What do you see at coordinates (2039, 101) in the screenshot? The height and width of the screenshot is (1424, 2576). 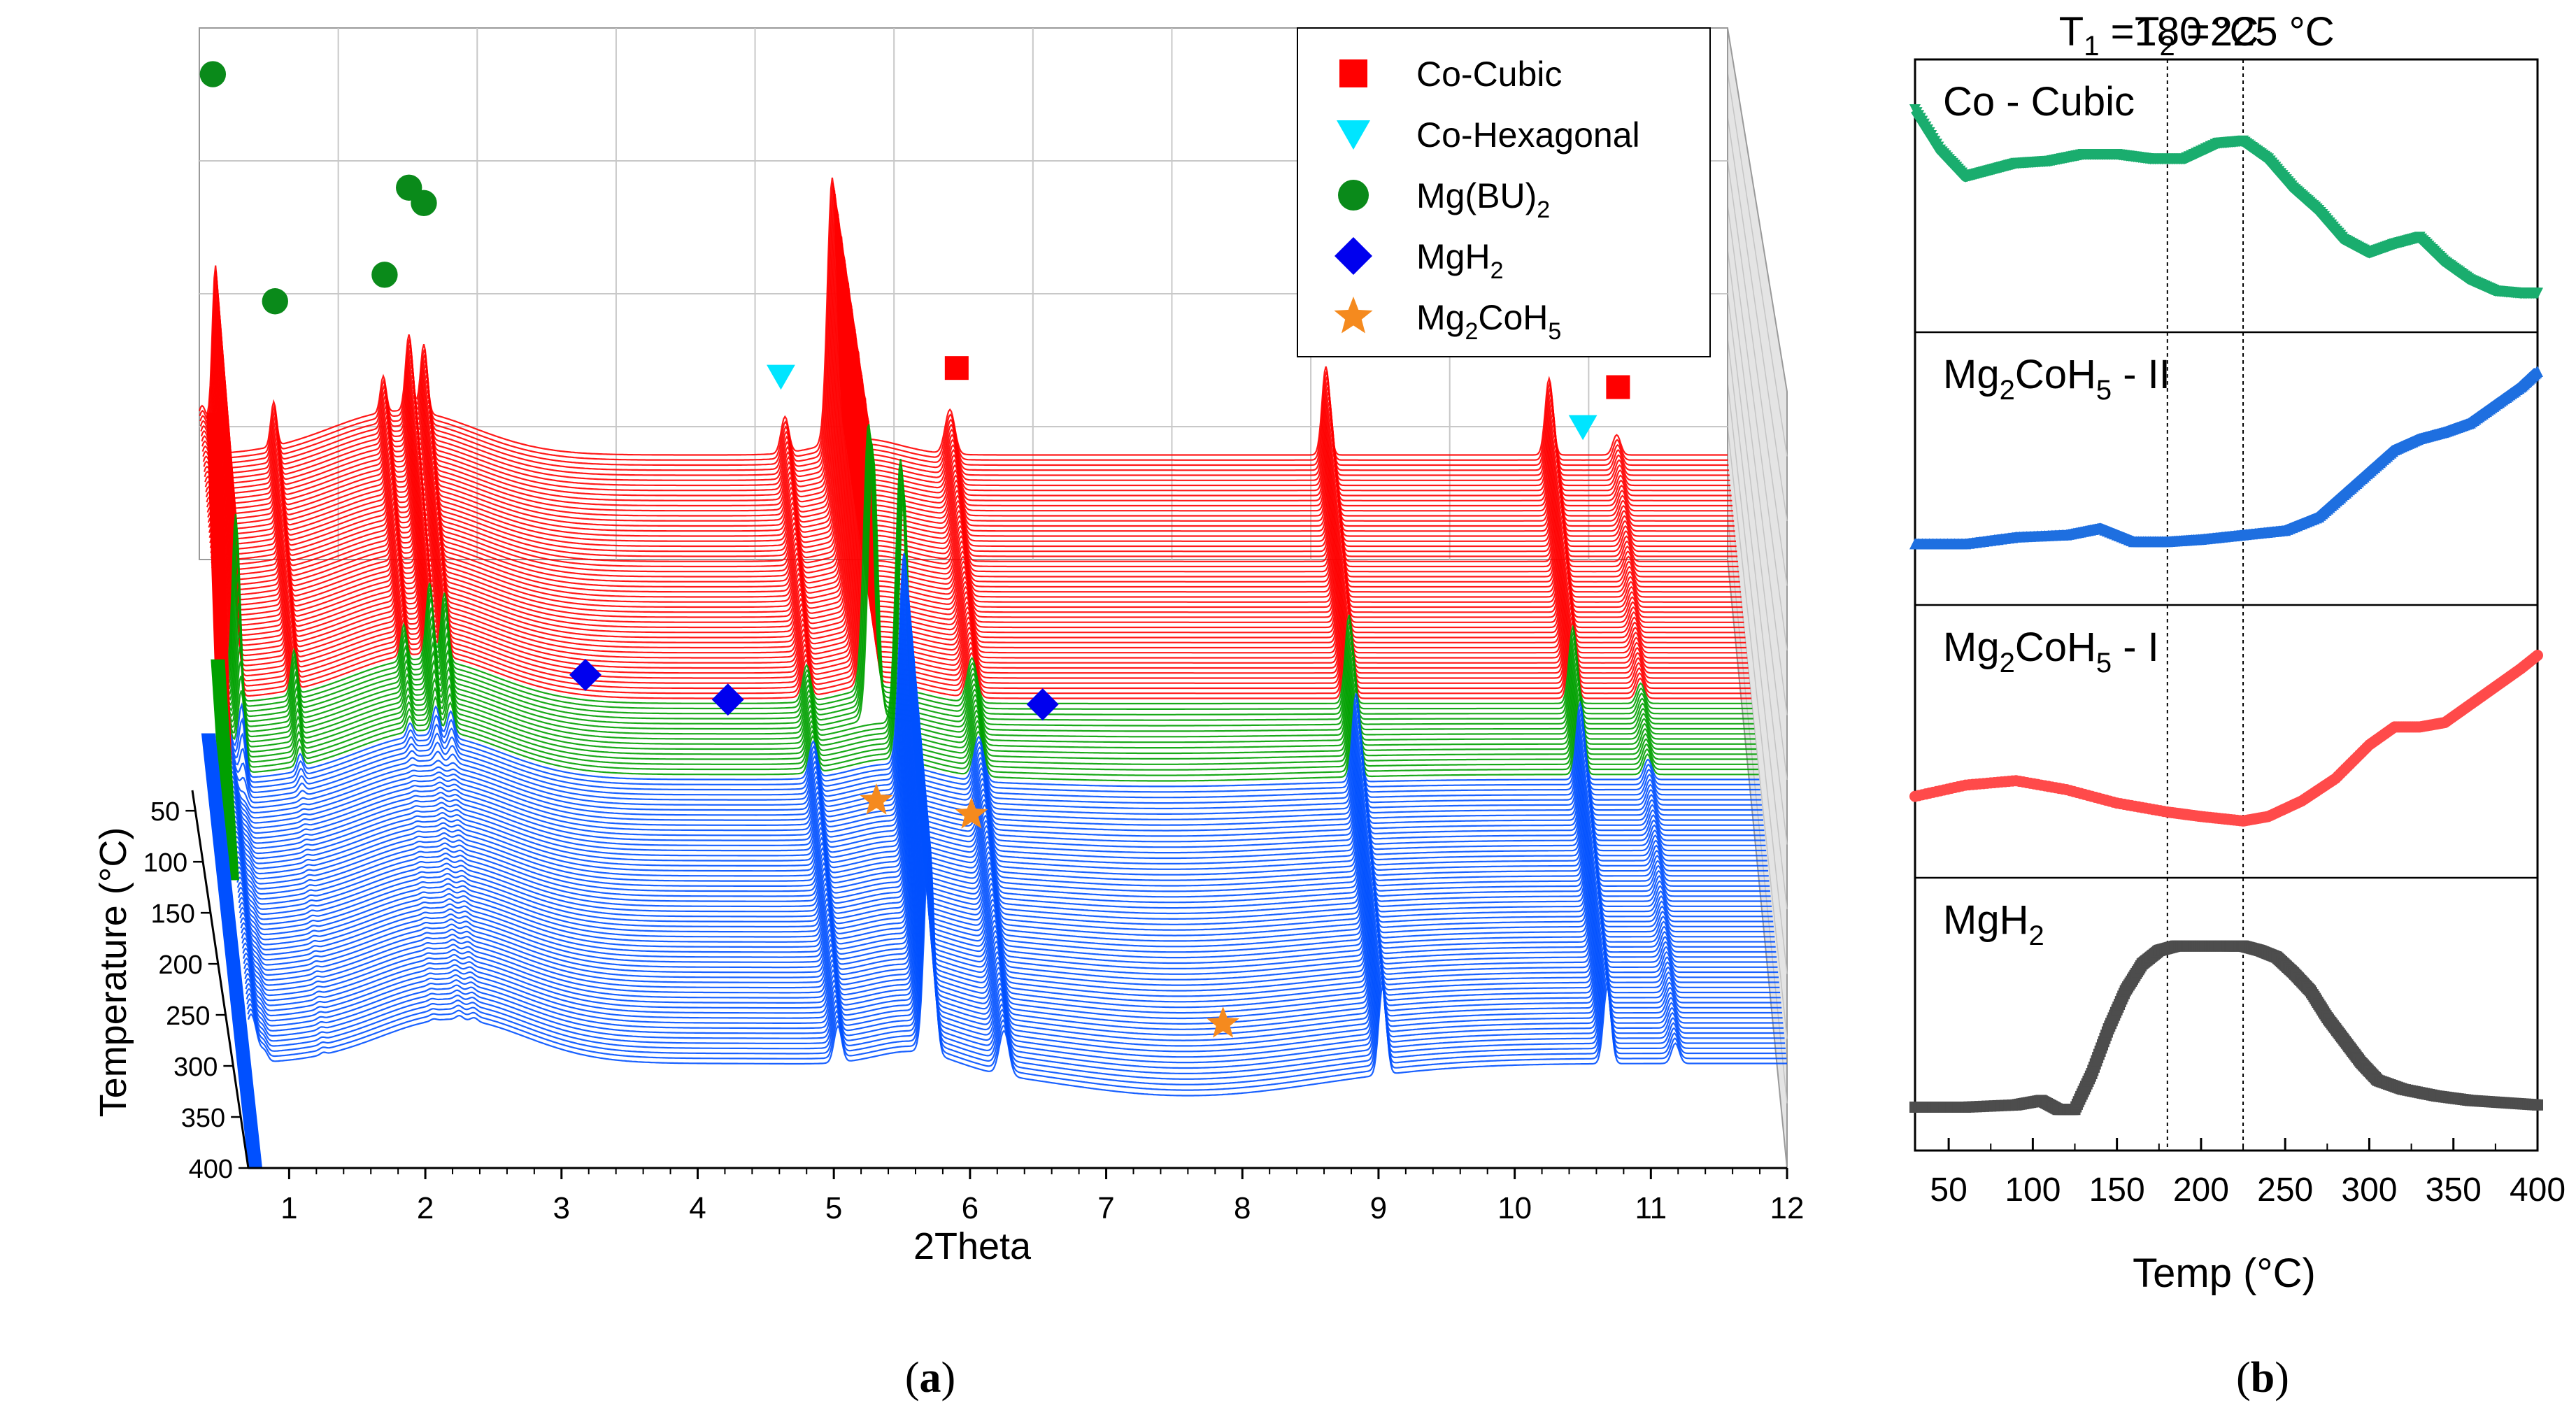 I see `series-label: Co - Cubic` at bounding box center [2039, 101].